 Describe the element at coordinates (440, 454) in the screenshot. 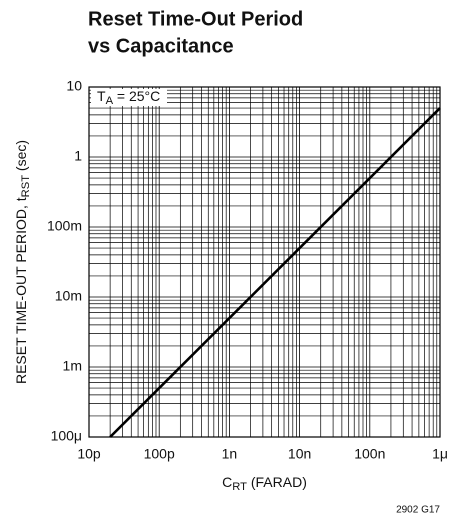

I see `x-tick-label: 1μ` at that location.